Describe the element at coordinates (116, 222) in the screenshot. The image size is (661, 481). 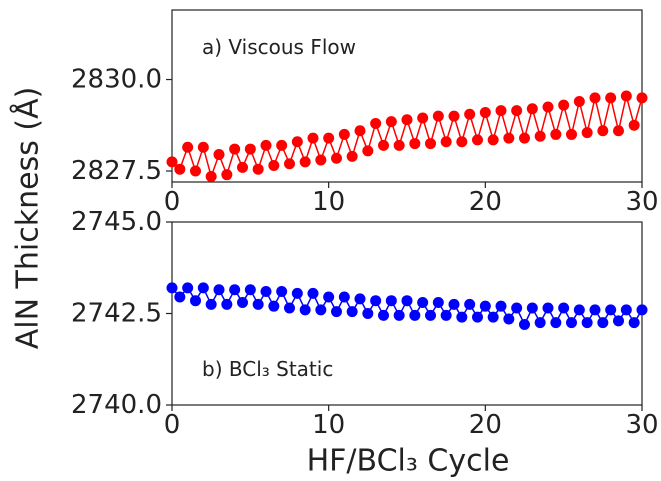
I see `y-tick-label: 2745.0` at that location.